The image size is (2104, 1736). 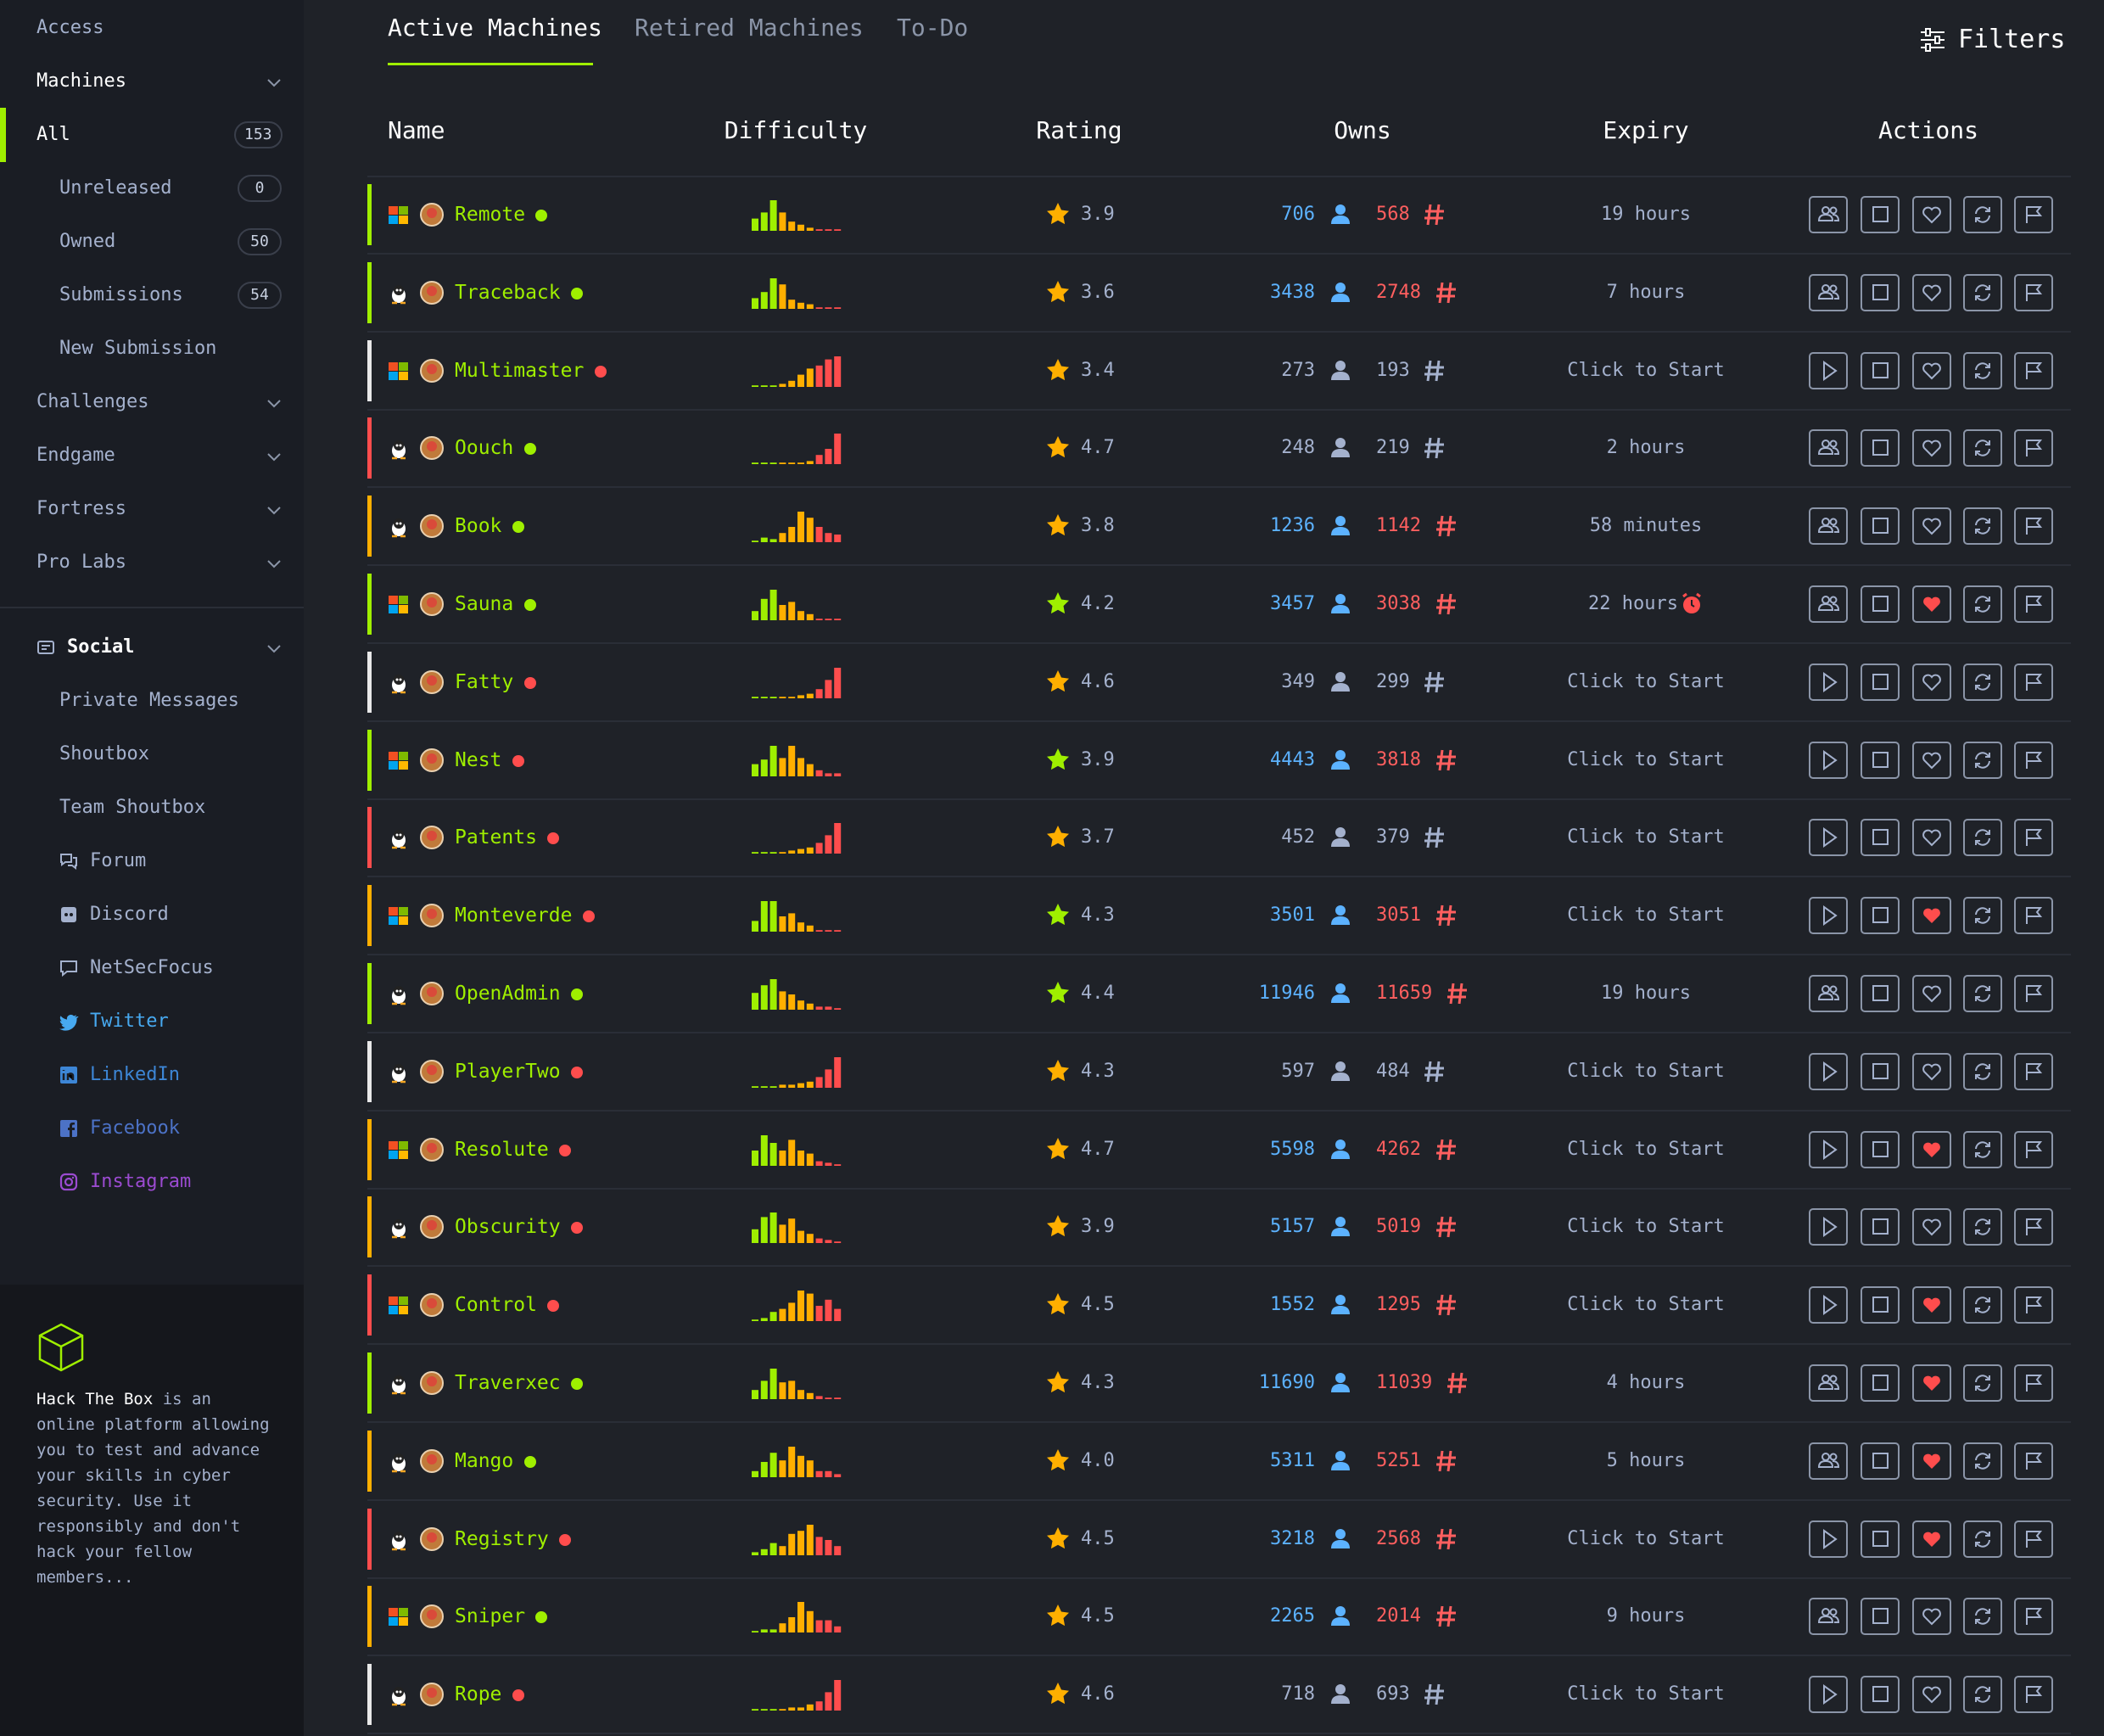 I want to click on sidebar-item: LinkedIn, so click(x=135, y=1074).